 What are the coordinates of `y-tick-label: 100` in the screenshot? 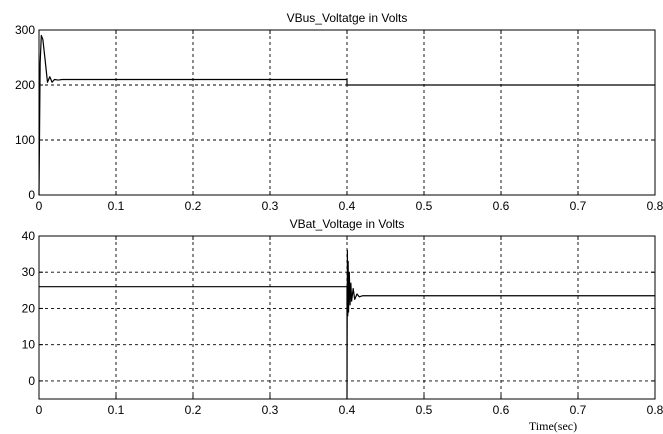 It's located at (25, 140).